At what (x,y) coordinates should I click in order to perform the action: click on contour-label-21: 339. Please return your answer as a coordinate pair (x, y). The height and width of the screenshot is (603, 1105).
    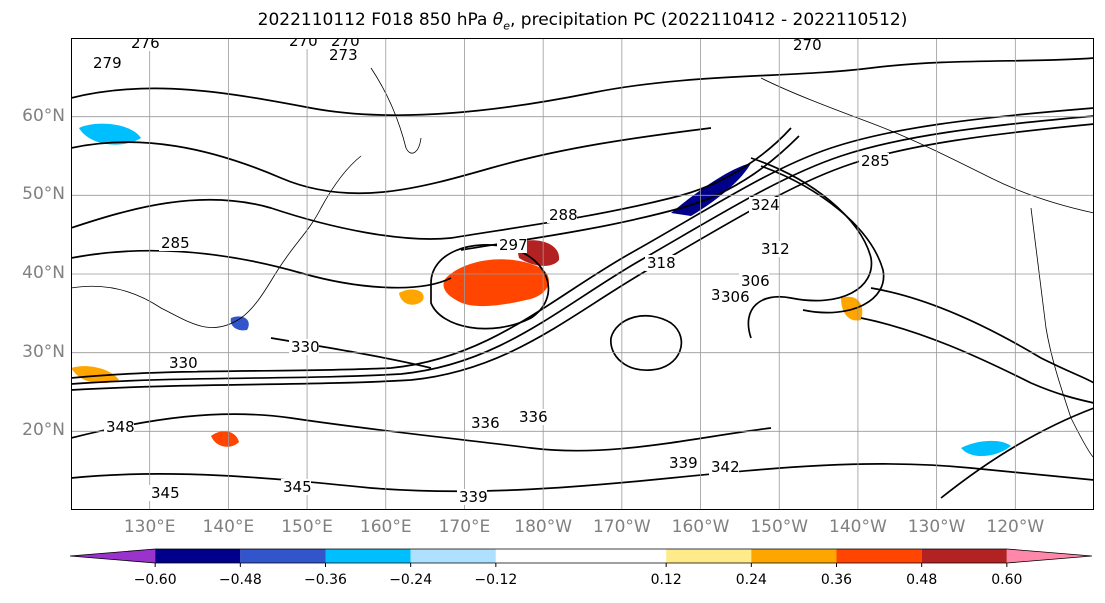
    Looking at the image, I should click on (683, 463).